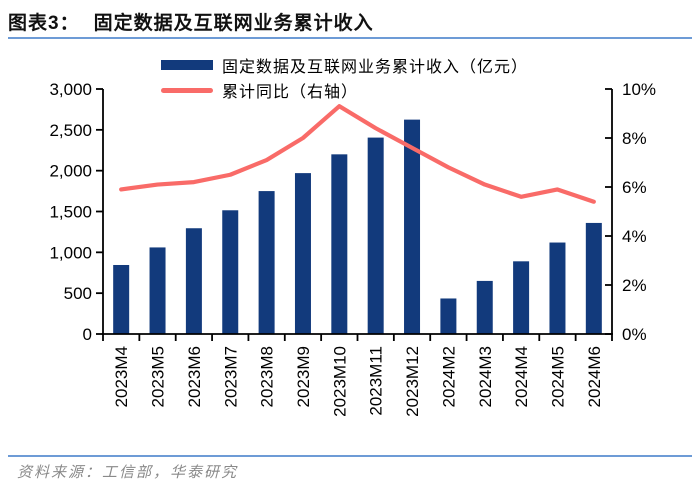 This screenshot has height=492, width=700. I want to click on x-axis-label-2023M5: 2023M5, so click(158, 376).